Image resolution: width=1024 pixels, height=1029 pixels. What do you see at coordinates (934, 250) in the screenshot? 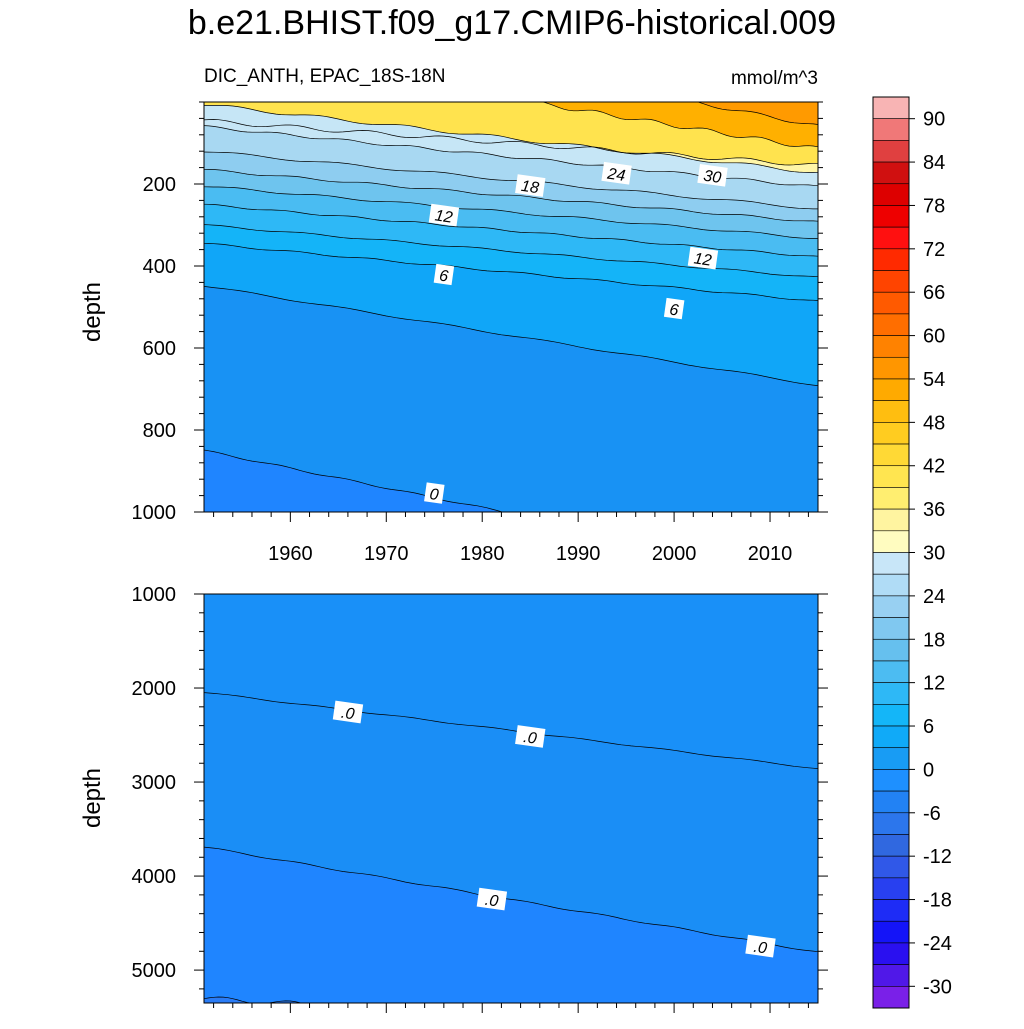
I see `colorbar-tick-label: 72` at bounding box center [934, 250].